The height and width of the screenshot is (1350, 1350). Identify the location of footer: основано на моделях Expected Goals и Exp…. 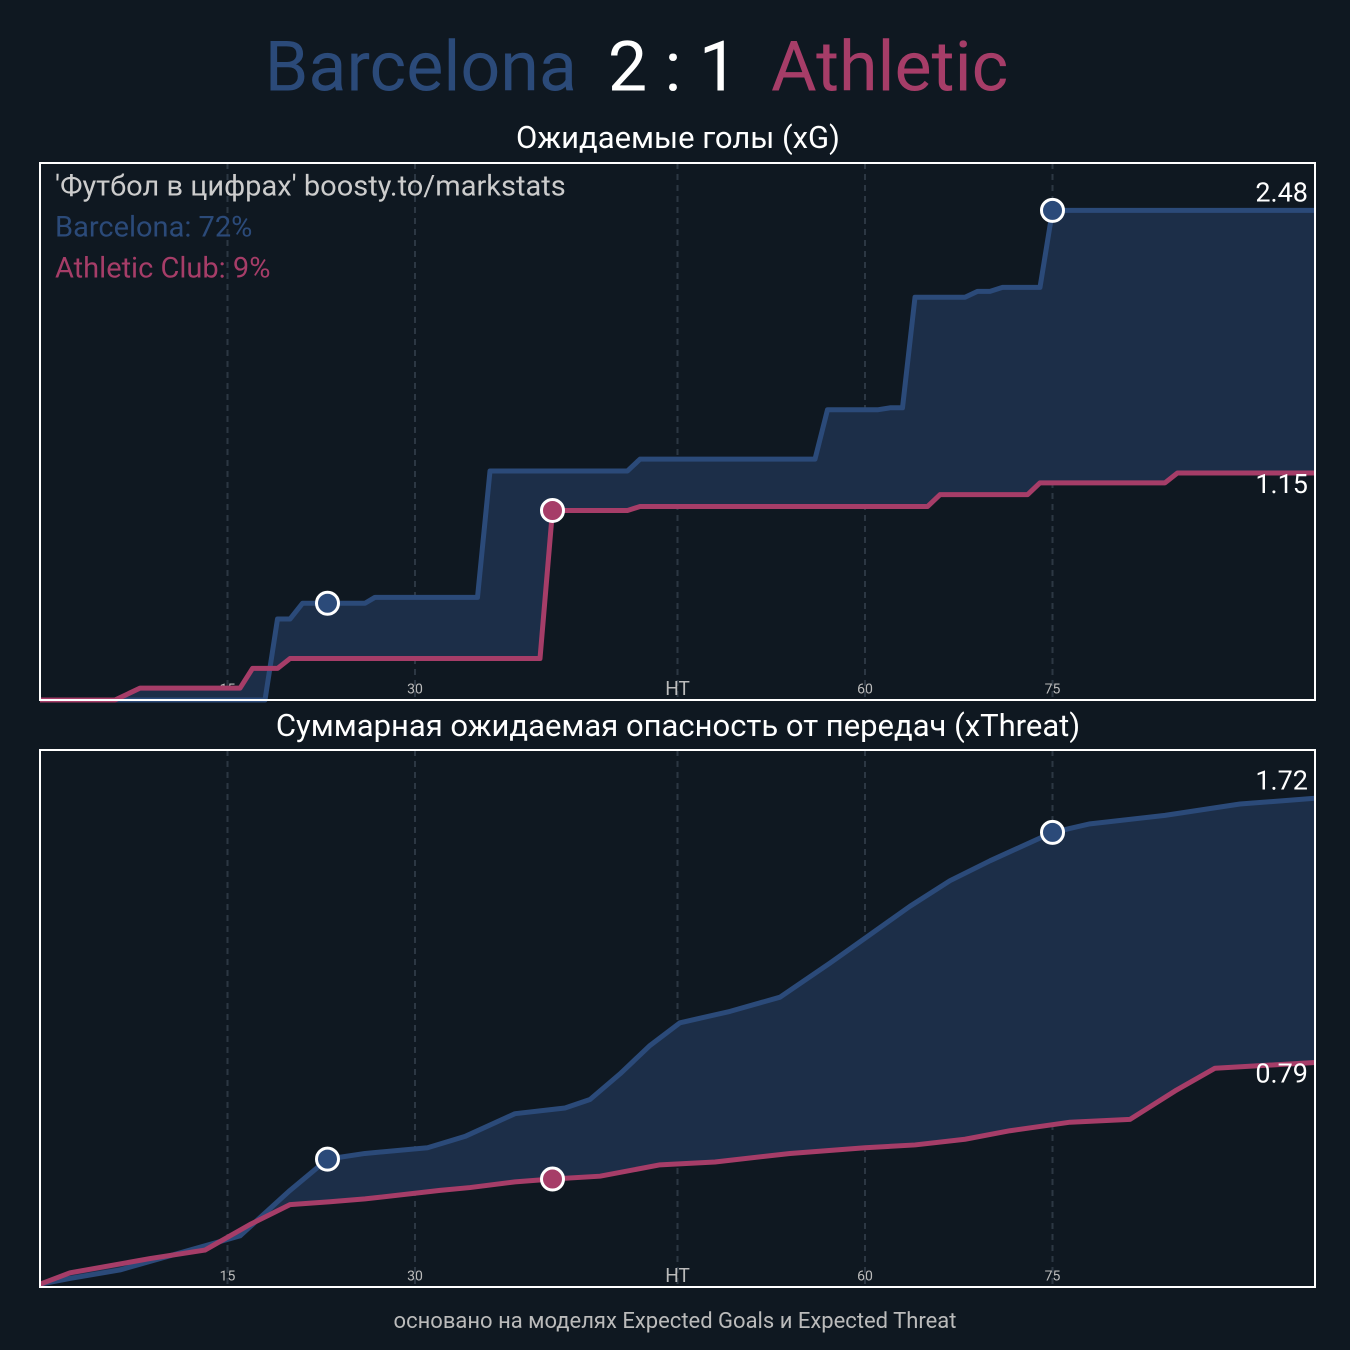
(675, 1321).